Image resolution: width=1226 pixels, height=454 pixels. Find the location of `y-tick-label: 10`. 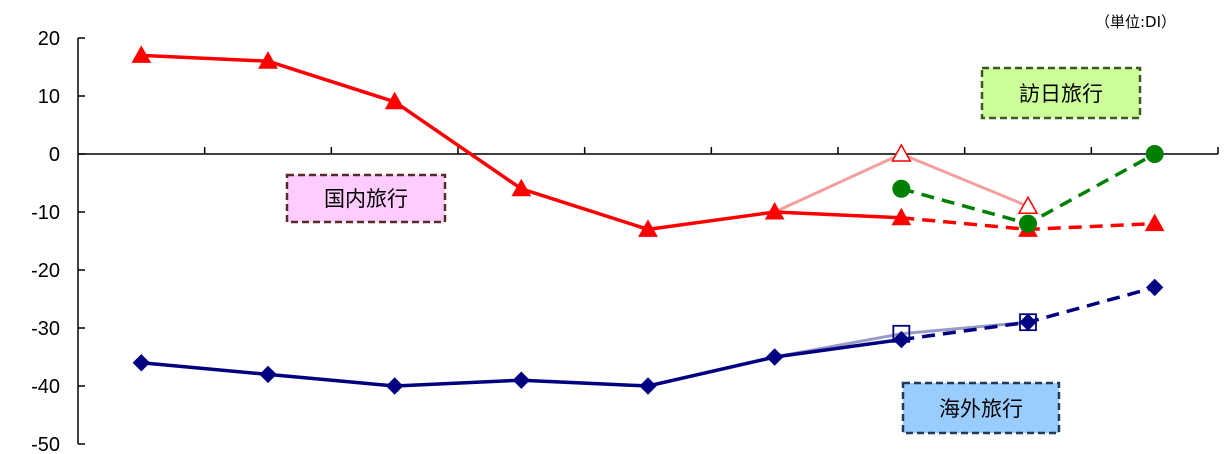

y-tick-label: 10 is located at coordinates (49, 97).